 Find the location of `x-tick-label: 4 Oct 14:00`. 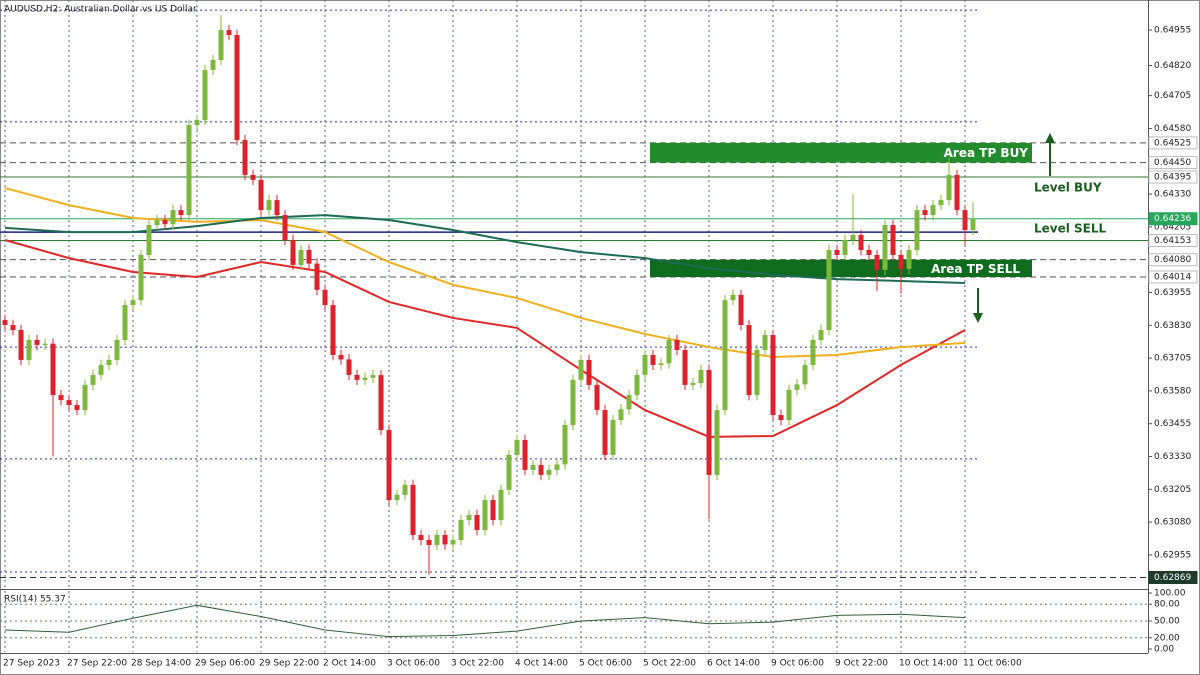

x-tick-label: 4 Oct 14:00 is located at coordinates (541, 664).